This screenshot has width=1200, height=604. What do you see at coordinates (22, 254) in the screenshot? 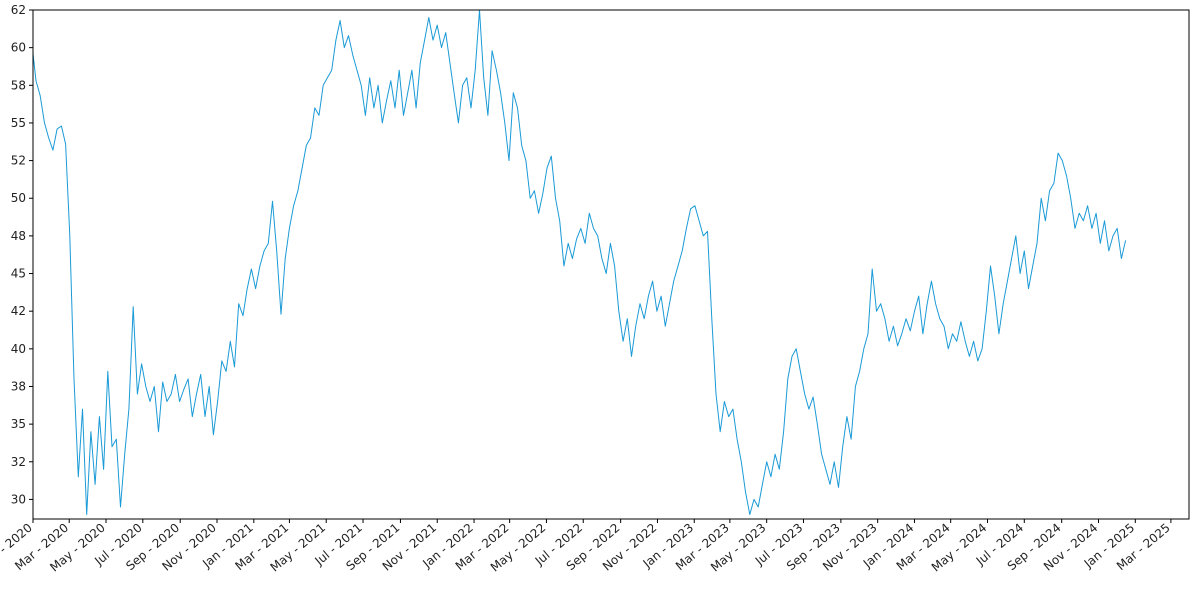
I see `y-axis-ticks: 30 32 35 38 40 42 45 48 50 52 55 58 60 62` at bounding box center [22, 254].